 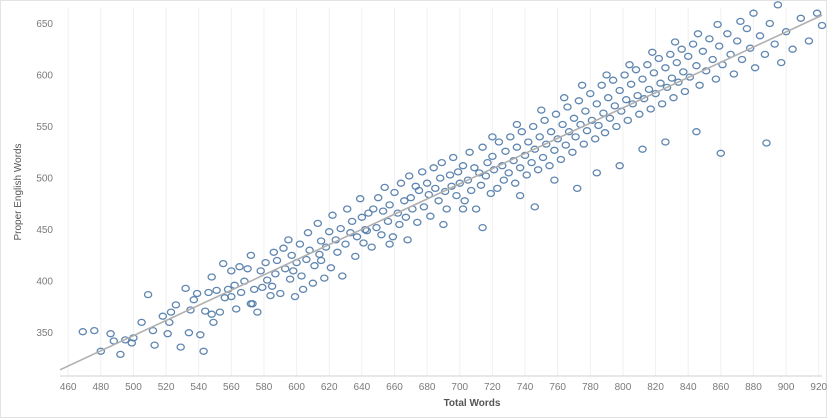 I want to click on y-tick-label: 450, so click(x=44, y=230).